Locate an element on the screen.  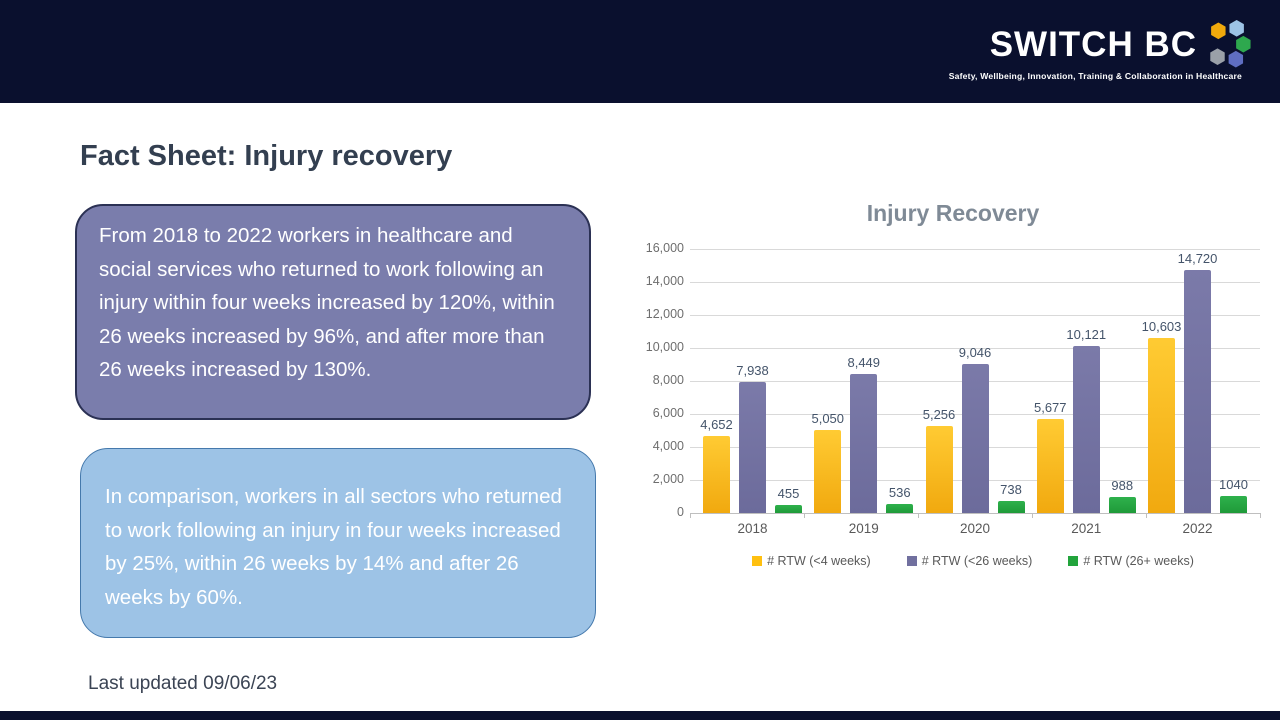
legend-label: # RTW (<4 weeks) is located at coordinates (819, 561).